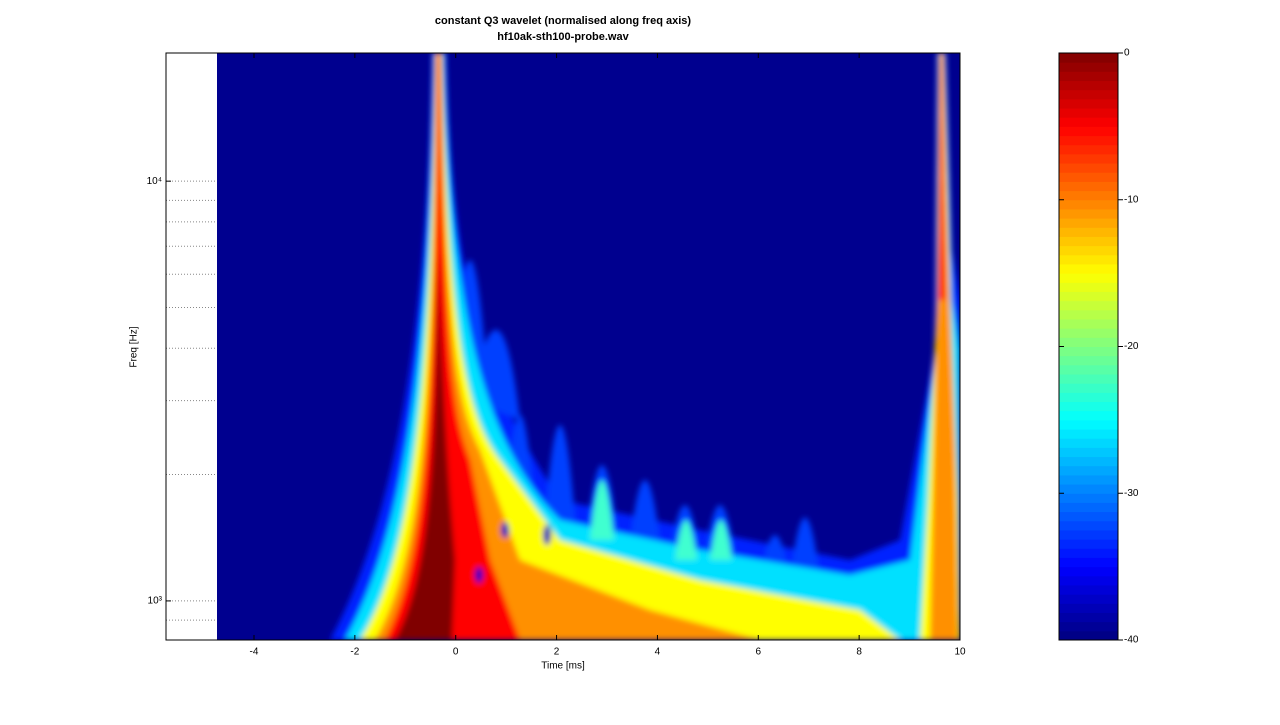 This screenshot has height=725, width=1280. I want to click on x-tick-label: 8, so click(859, 652).